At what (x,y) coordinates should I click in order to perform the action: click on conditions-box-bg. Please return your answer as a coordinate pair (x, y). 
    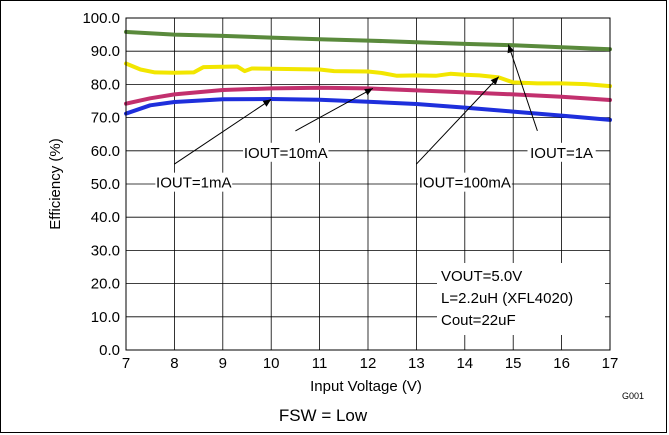
    Looking at the image, I should click on (521, 299).